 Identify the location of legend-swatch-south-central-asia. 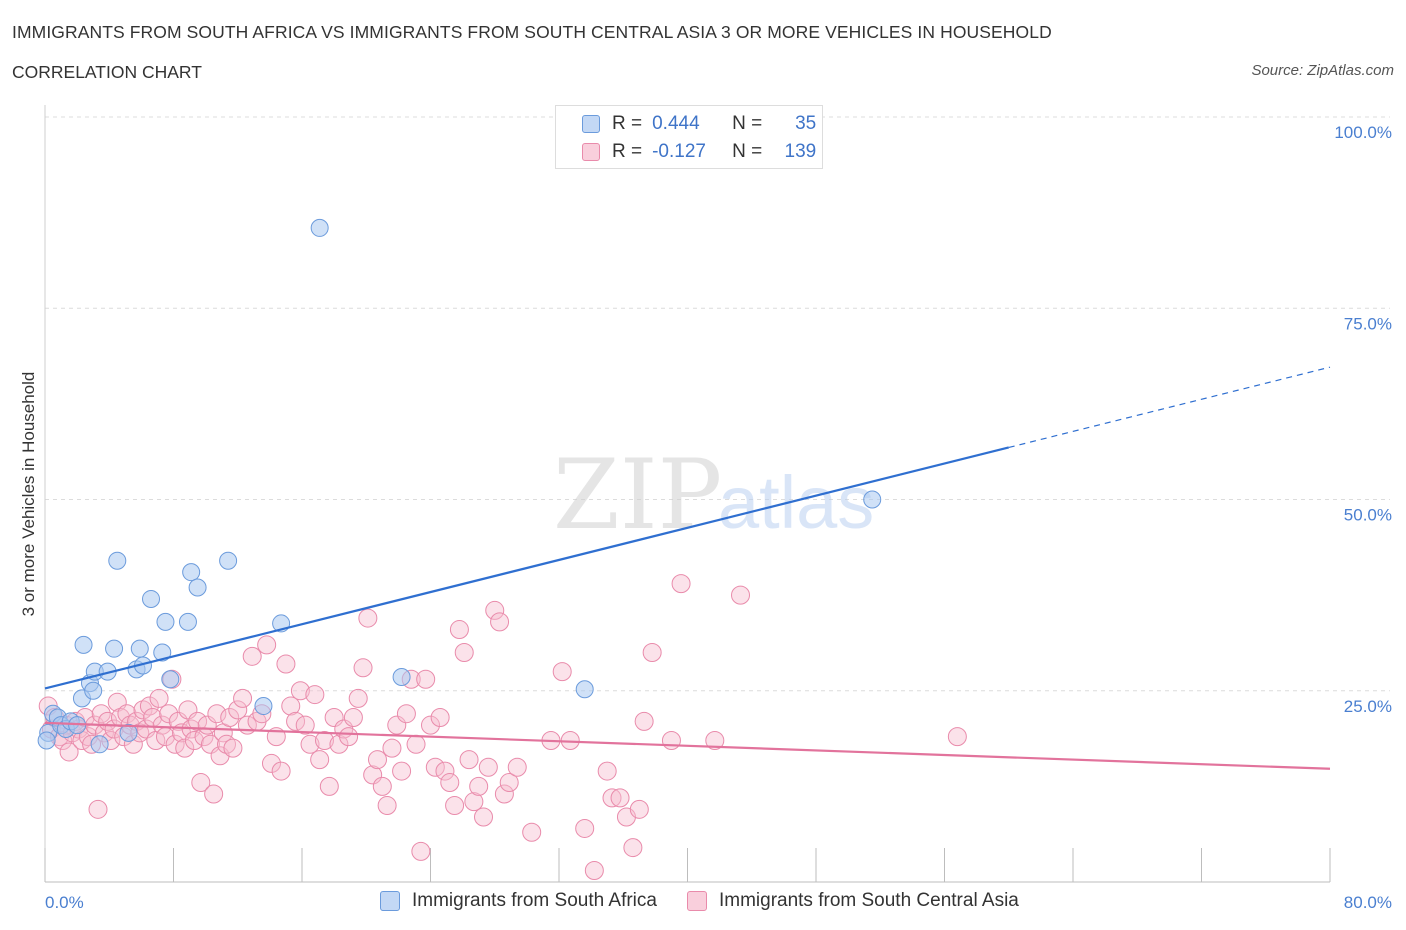
(696, 901).